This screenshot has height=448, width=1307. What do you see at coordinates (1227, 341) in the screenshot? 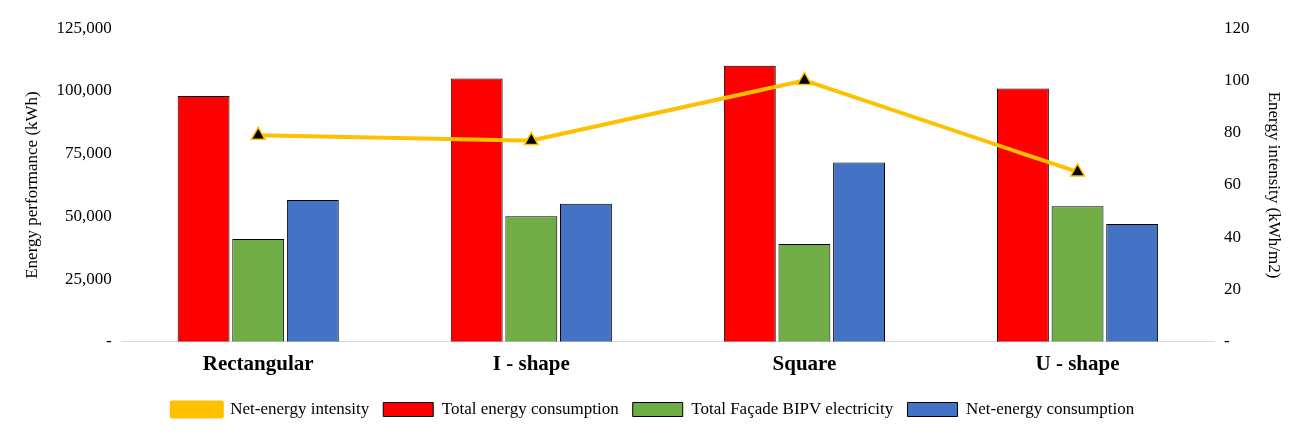
I see `y2-tick-label: -` at bounding box center [1227, 341].